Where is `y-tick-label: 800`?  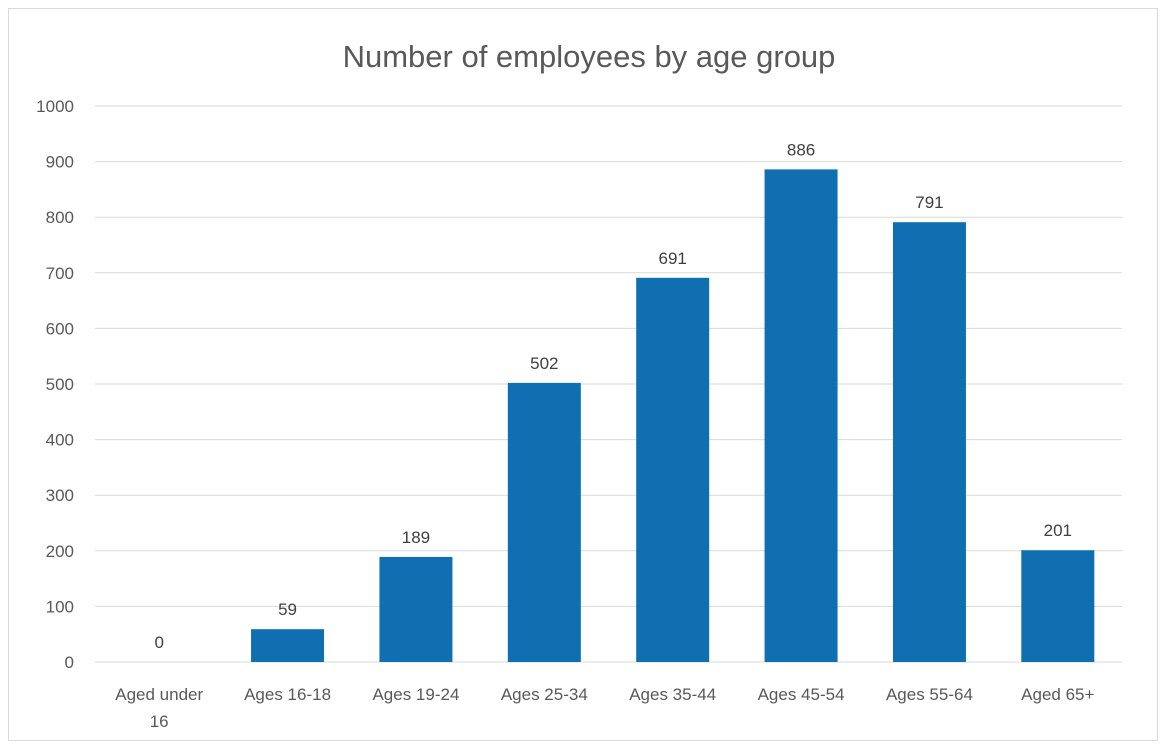 y-tick-label: 800 is located at coordinates (60, 217).